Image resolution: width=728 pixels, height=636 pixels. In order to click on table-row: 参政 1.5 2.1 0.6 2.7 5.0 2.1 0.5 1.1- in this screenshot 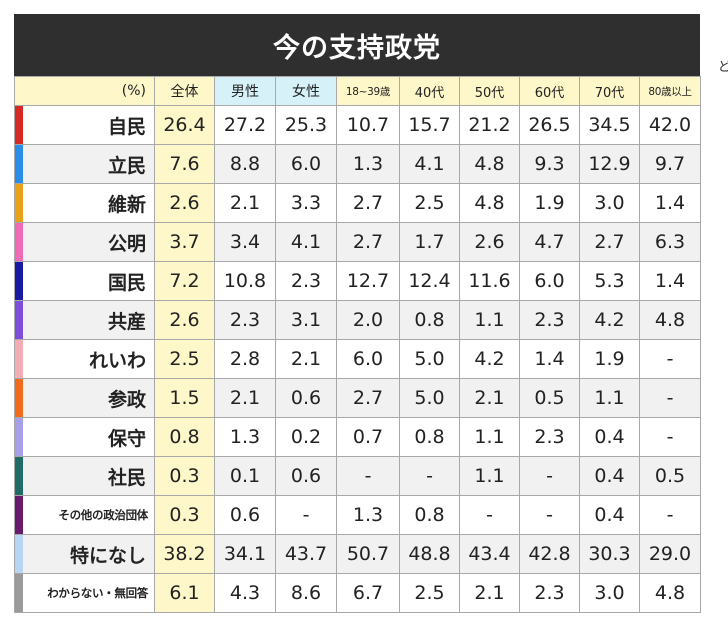, I will do `click(357, 398)`.